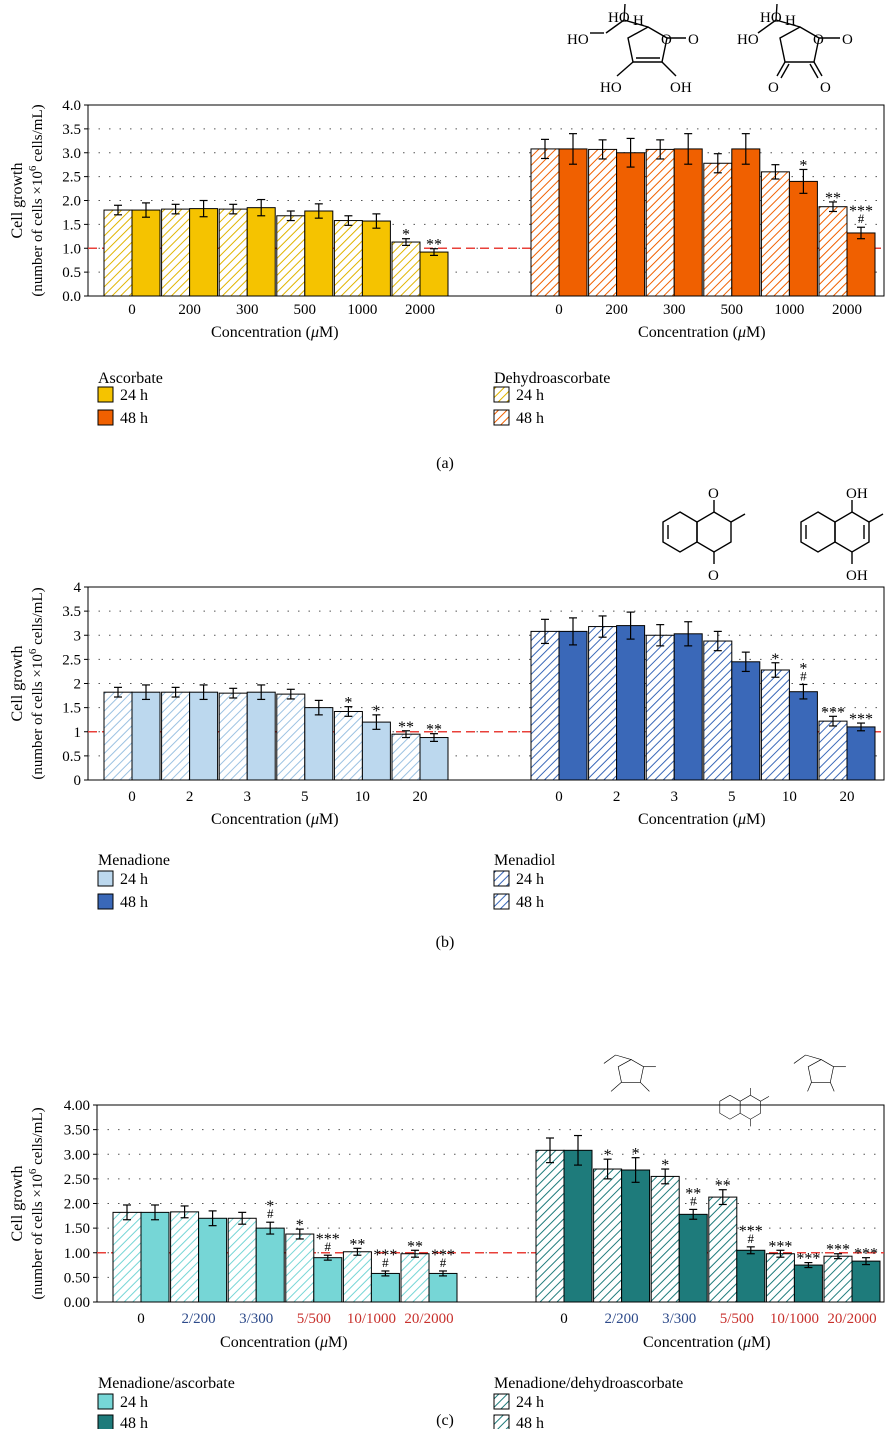  Describe the element at coordinates (17, 201) in the screenshot. I see `y-axis-label-line1: Cell growth` at that location.